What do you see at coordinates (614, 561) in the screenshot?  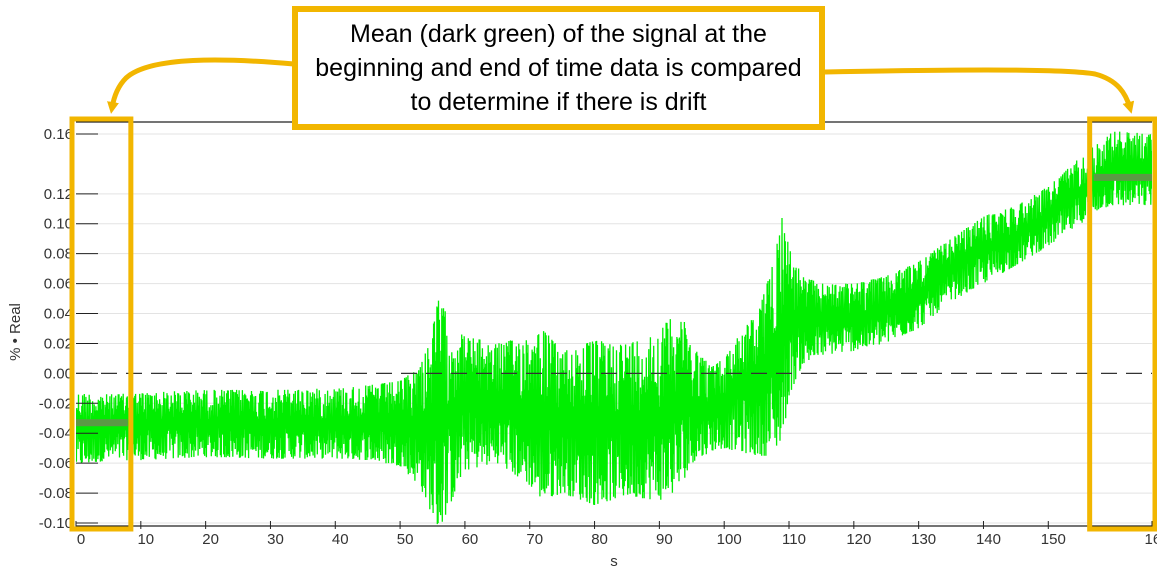 I see `x-axis-title: s` at bounding box center [614, 561].